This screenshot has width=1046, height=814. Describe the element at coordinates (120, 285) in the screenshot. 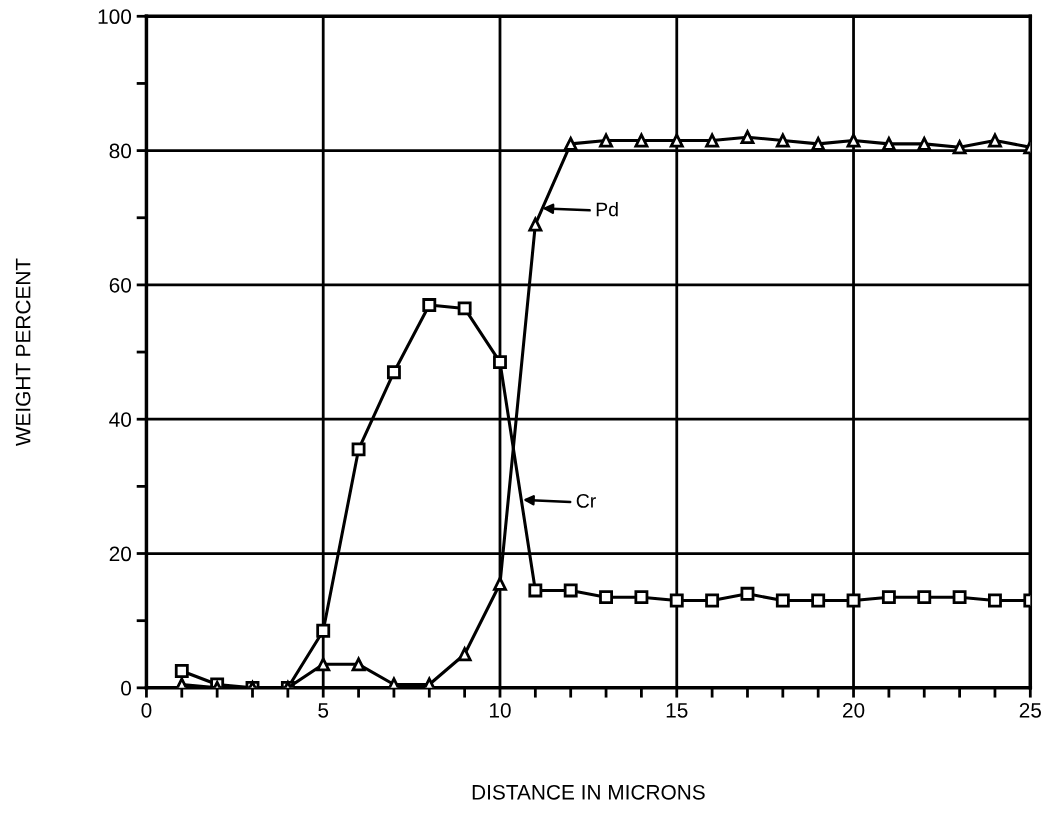

I see `y-tick-label: 60` at that location.